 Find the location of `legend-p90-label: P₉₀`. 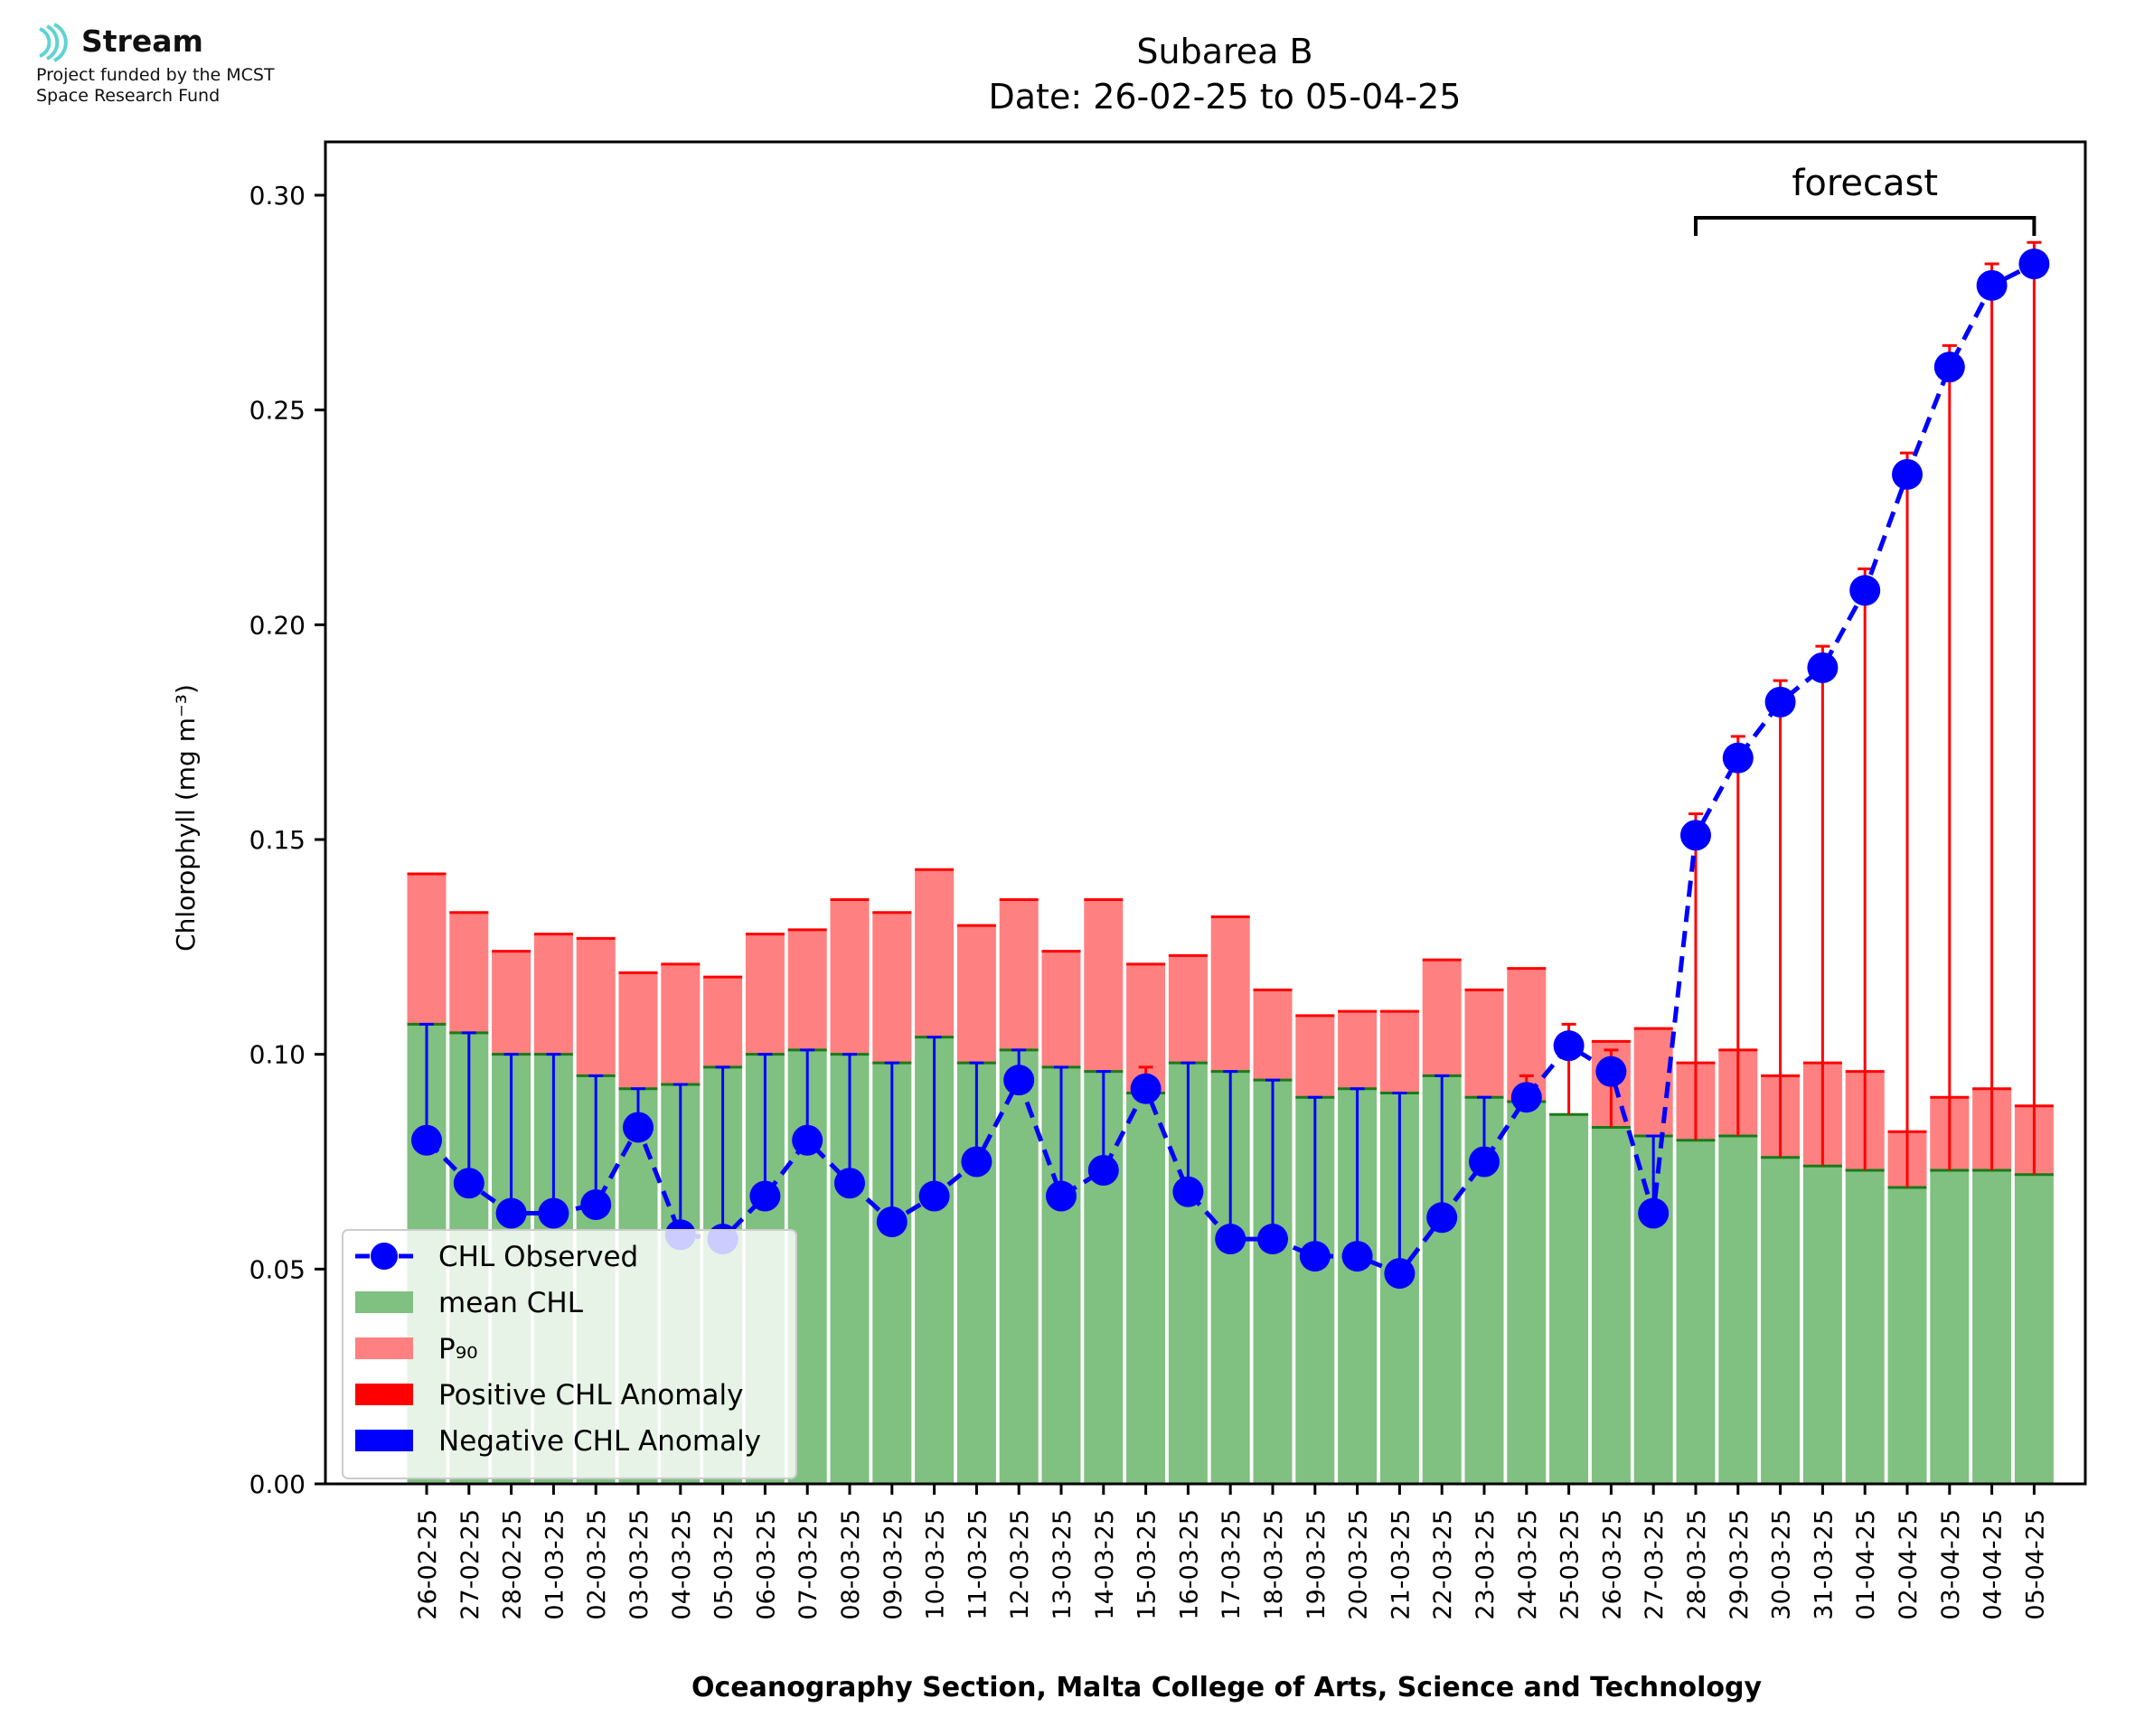

legend-p90-label: P₉₀ is located at coordinates (458, 1349).